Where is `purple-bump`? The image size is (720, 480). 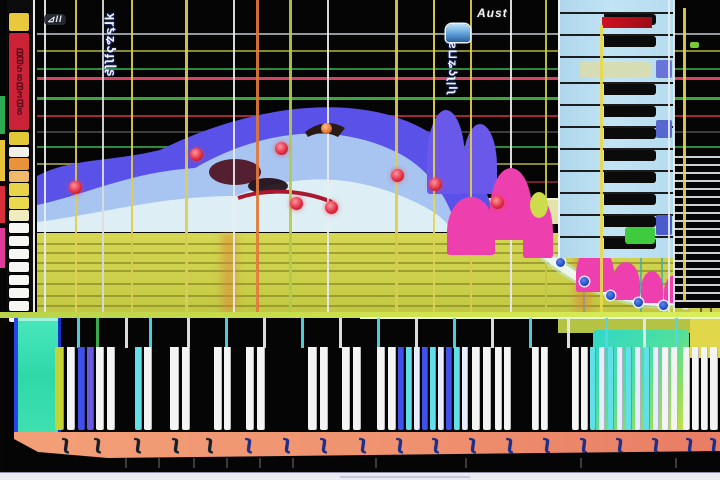
purple-bump is located at coordinates (480, 159).